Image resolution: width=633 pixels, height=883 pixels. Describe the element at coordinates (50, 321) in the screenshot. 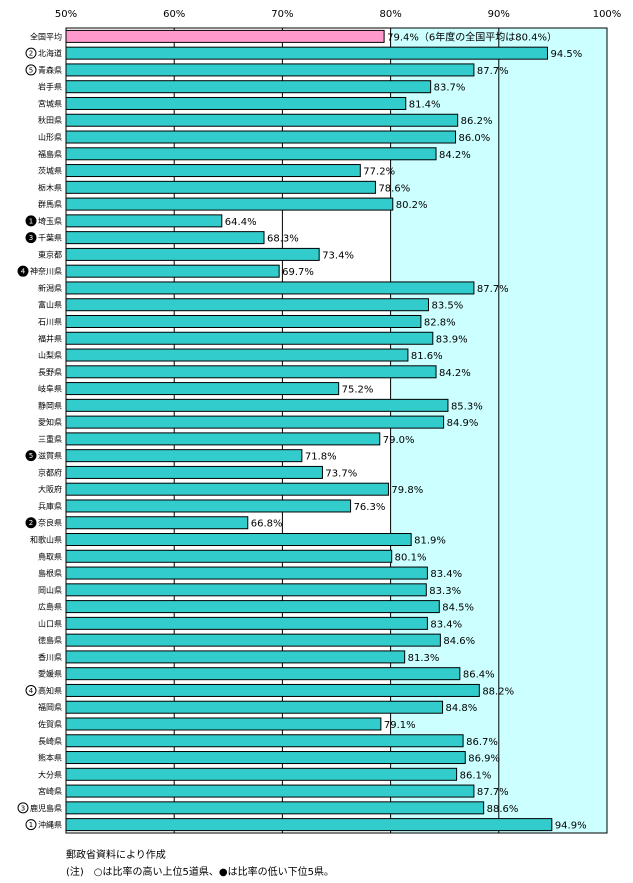

I see `category-label: 石川県` at that location.